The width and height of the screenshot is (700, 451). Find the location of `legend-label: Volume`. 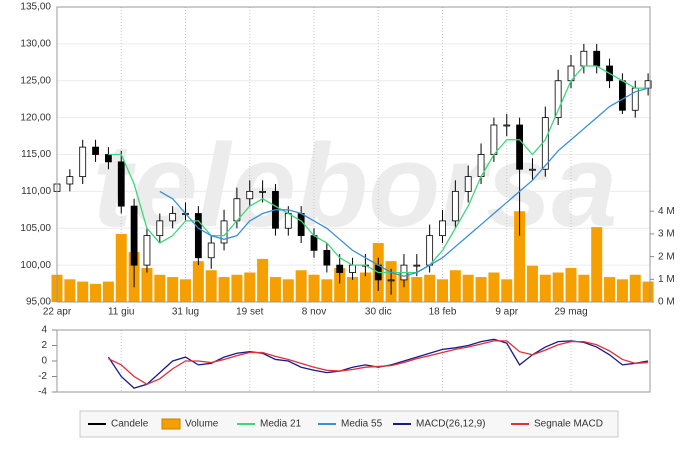

legend-label: Volume is located at coordinates (202, 424).